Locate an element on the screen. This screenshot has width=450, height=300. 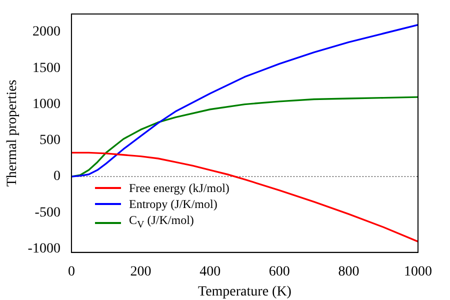
y-tick-label: 500 is located at coordinates (49, 140).